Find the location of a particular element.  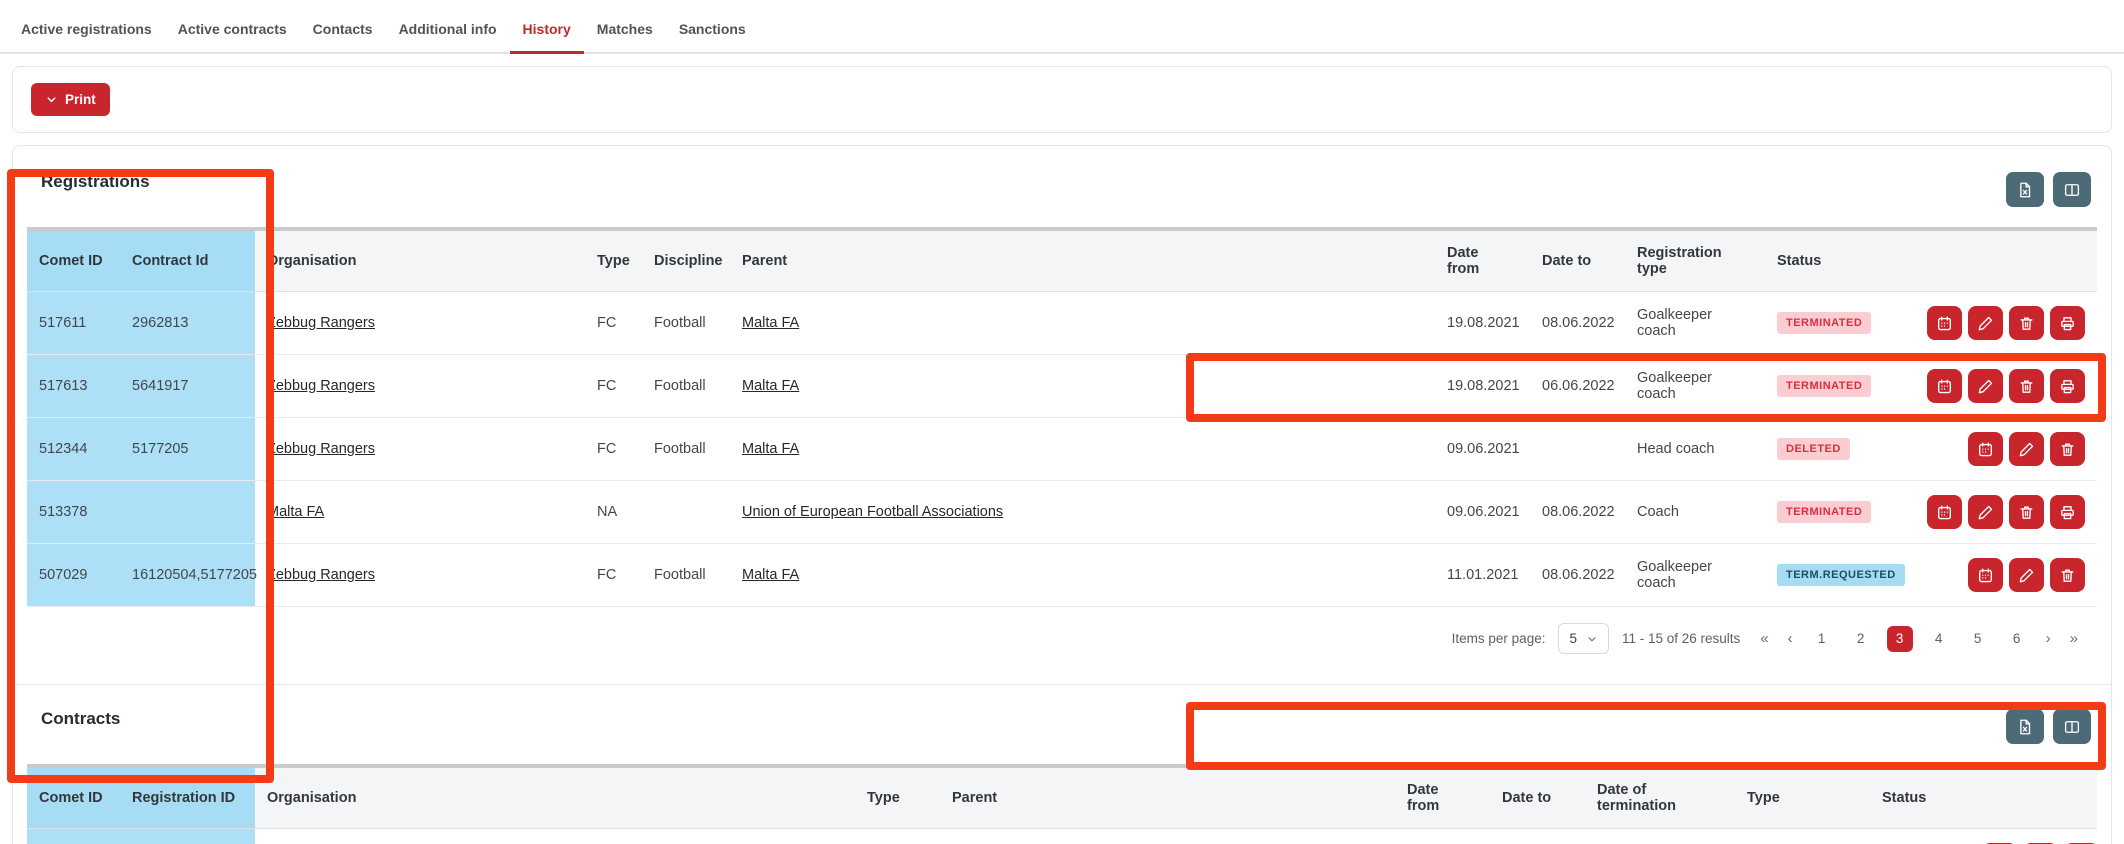

page-button-1: 1 is located at coordinates (1822, 639).